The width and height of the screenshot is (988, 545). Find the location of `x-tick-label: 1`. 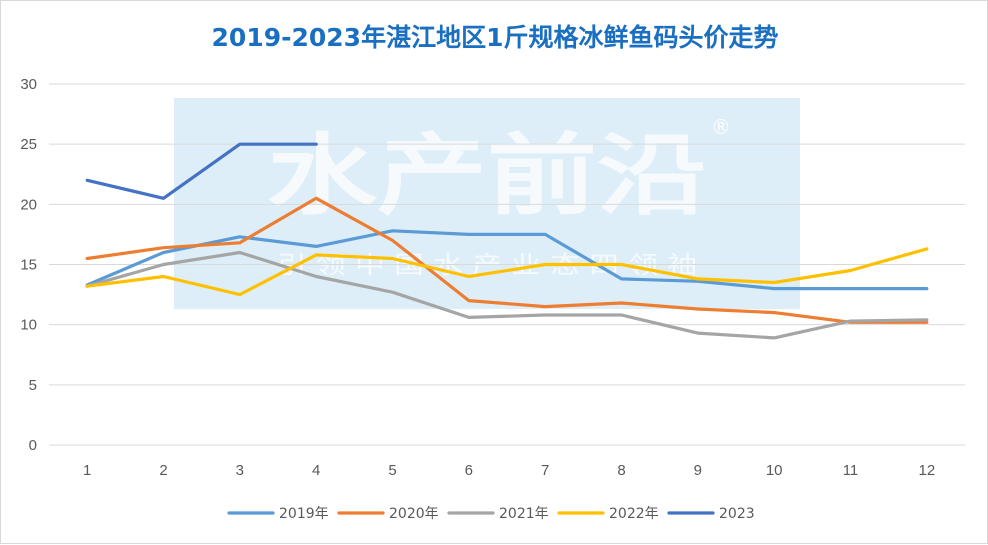

x-tick-label: 1 is located at coordinates (87, 470).